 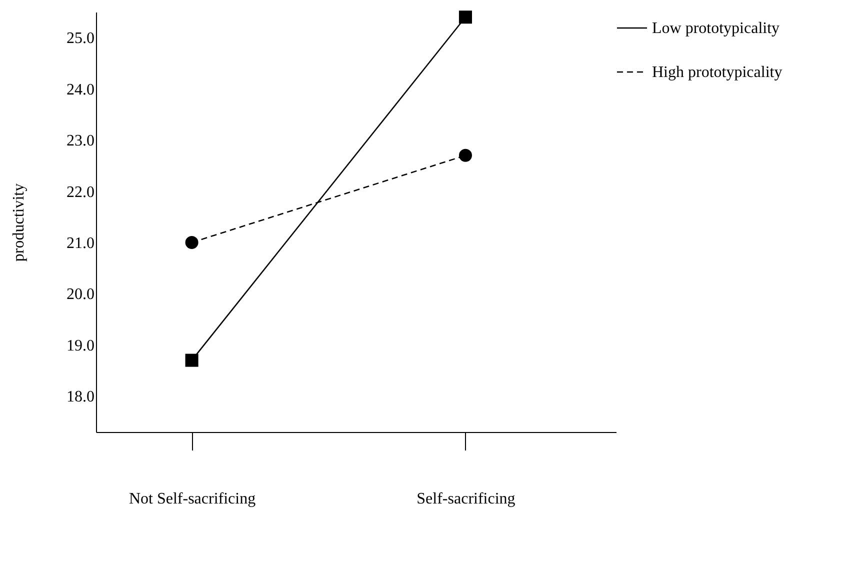 What do you see at coordinates (466, 499) in the screenshot?
I see `x-tick-label: Self-sacrificing` at bounding box center [466, 499].